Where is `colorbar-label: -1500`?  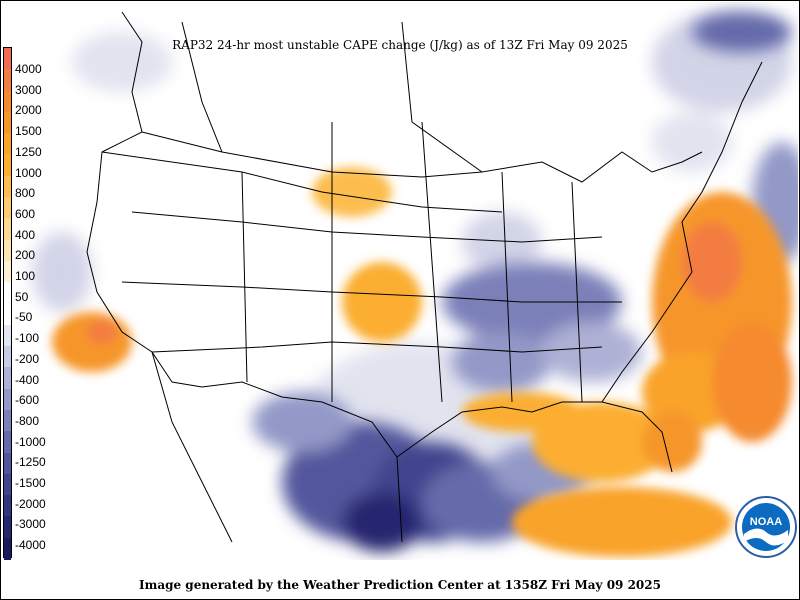 colorbar-label: -1500 is located at coordinates (30, 483).